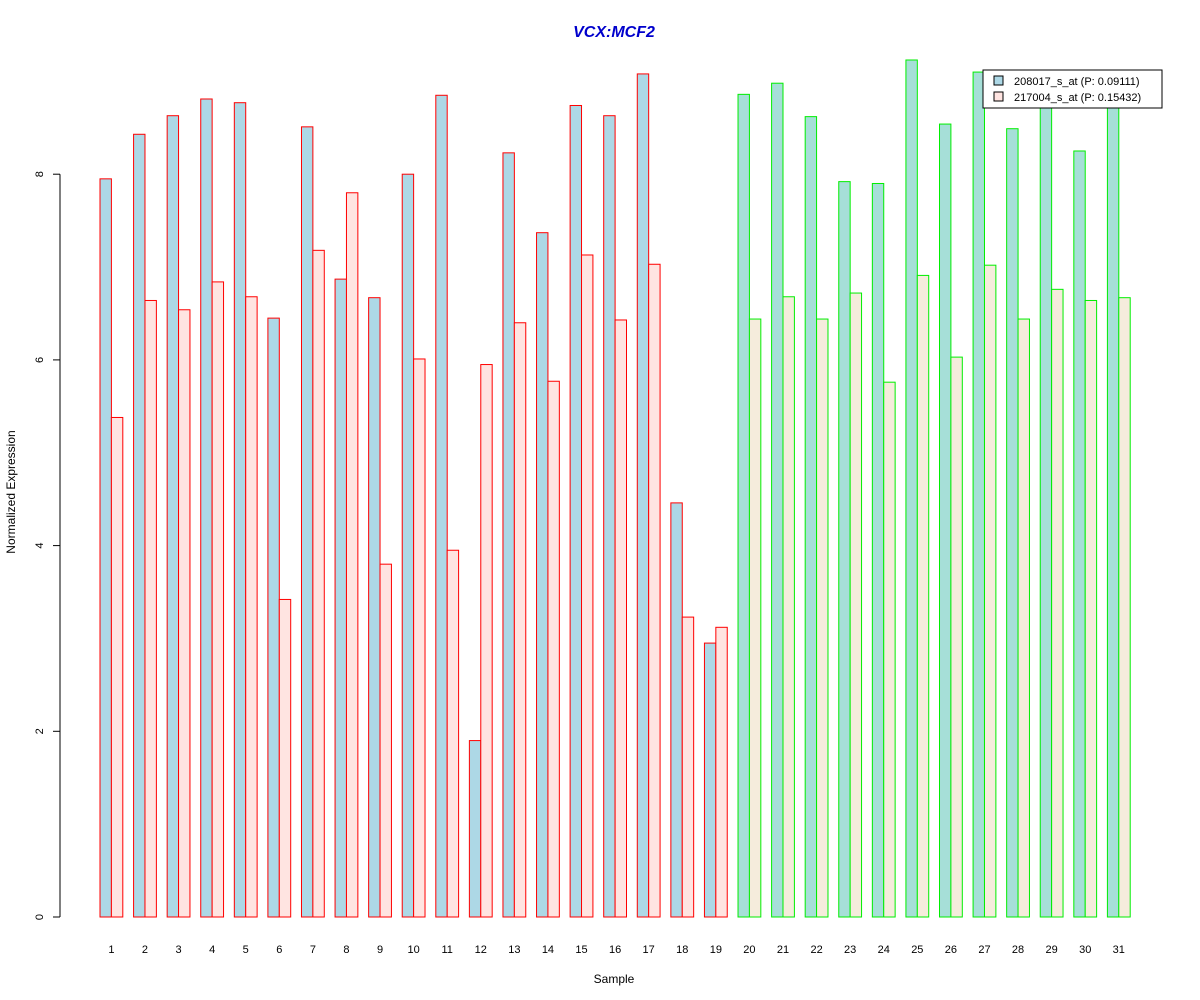  I want to click on y-tick-label: 2, so click(40, 731).